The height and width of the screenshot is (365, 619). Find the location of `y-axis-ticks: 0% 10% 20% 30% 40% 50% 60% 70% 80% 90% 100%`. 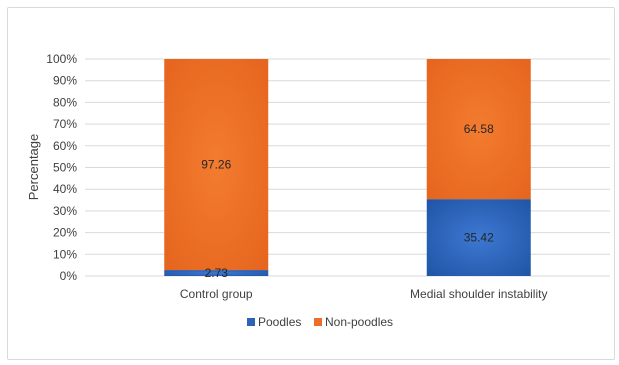

y-axis-ticks: 0% 10% 20% 30% 40% 50% 60% 70% 80% 90% 100% is located at coordinates (61, 167).